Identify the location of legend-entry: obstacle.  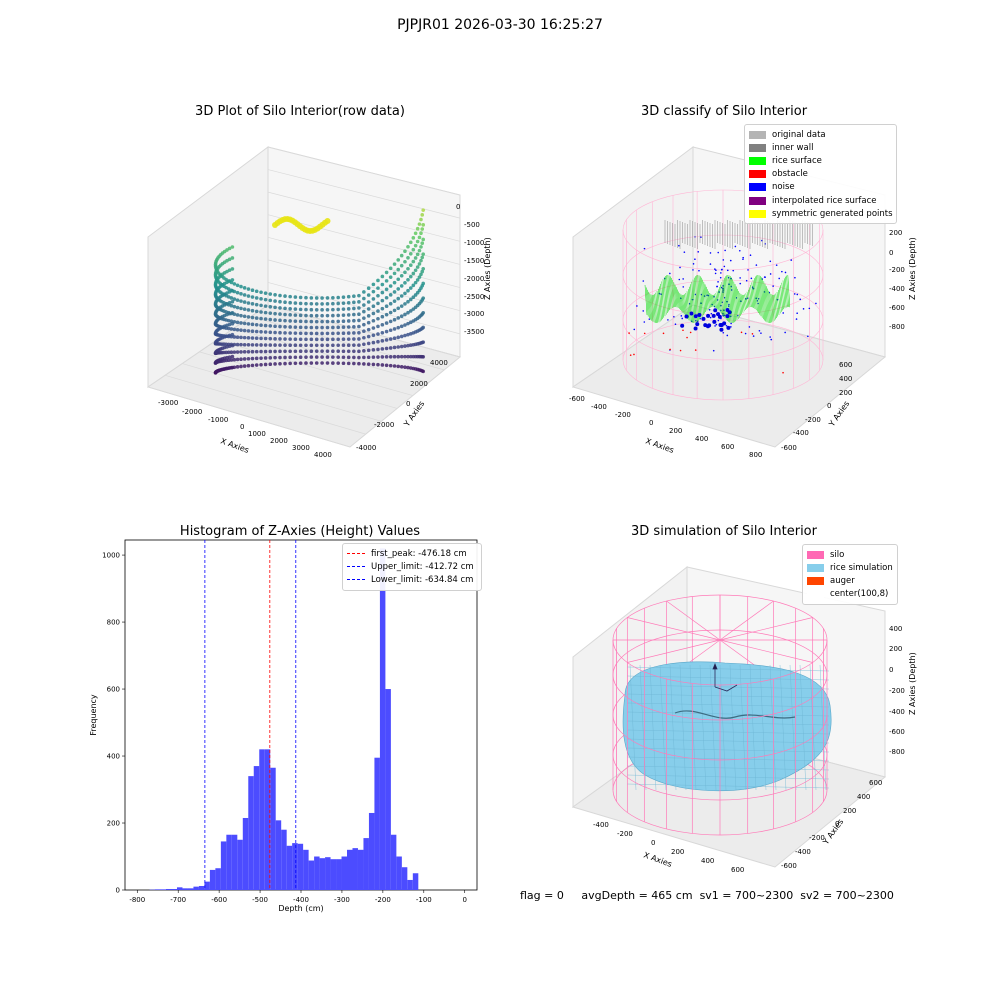
(820, 174).